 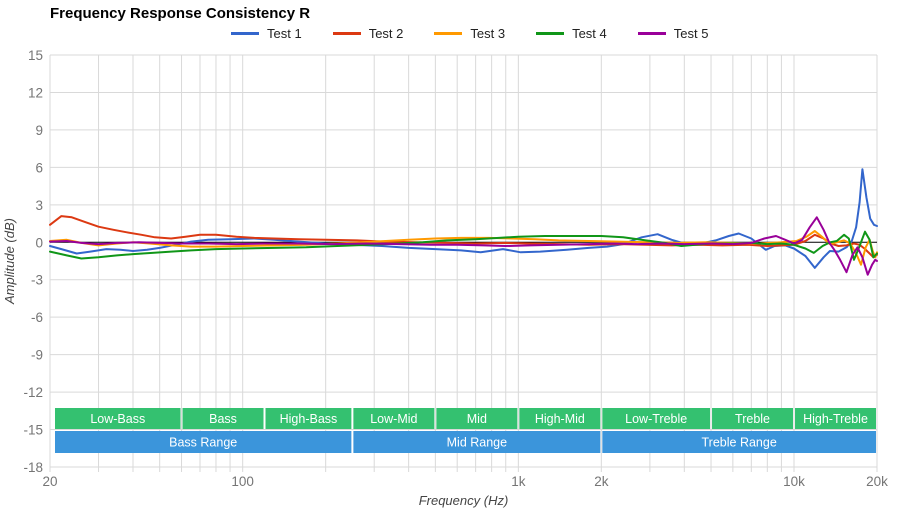 I want to click on band-mid-range-label: Mid Range, so click(x=477, y=443).